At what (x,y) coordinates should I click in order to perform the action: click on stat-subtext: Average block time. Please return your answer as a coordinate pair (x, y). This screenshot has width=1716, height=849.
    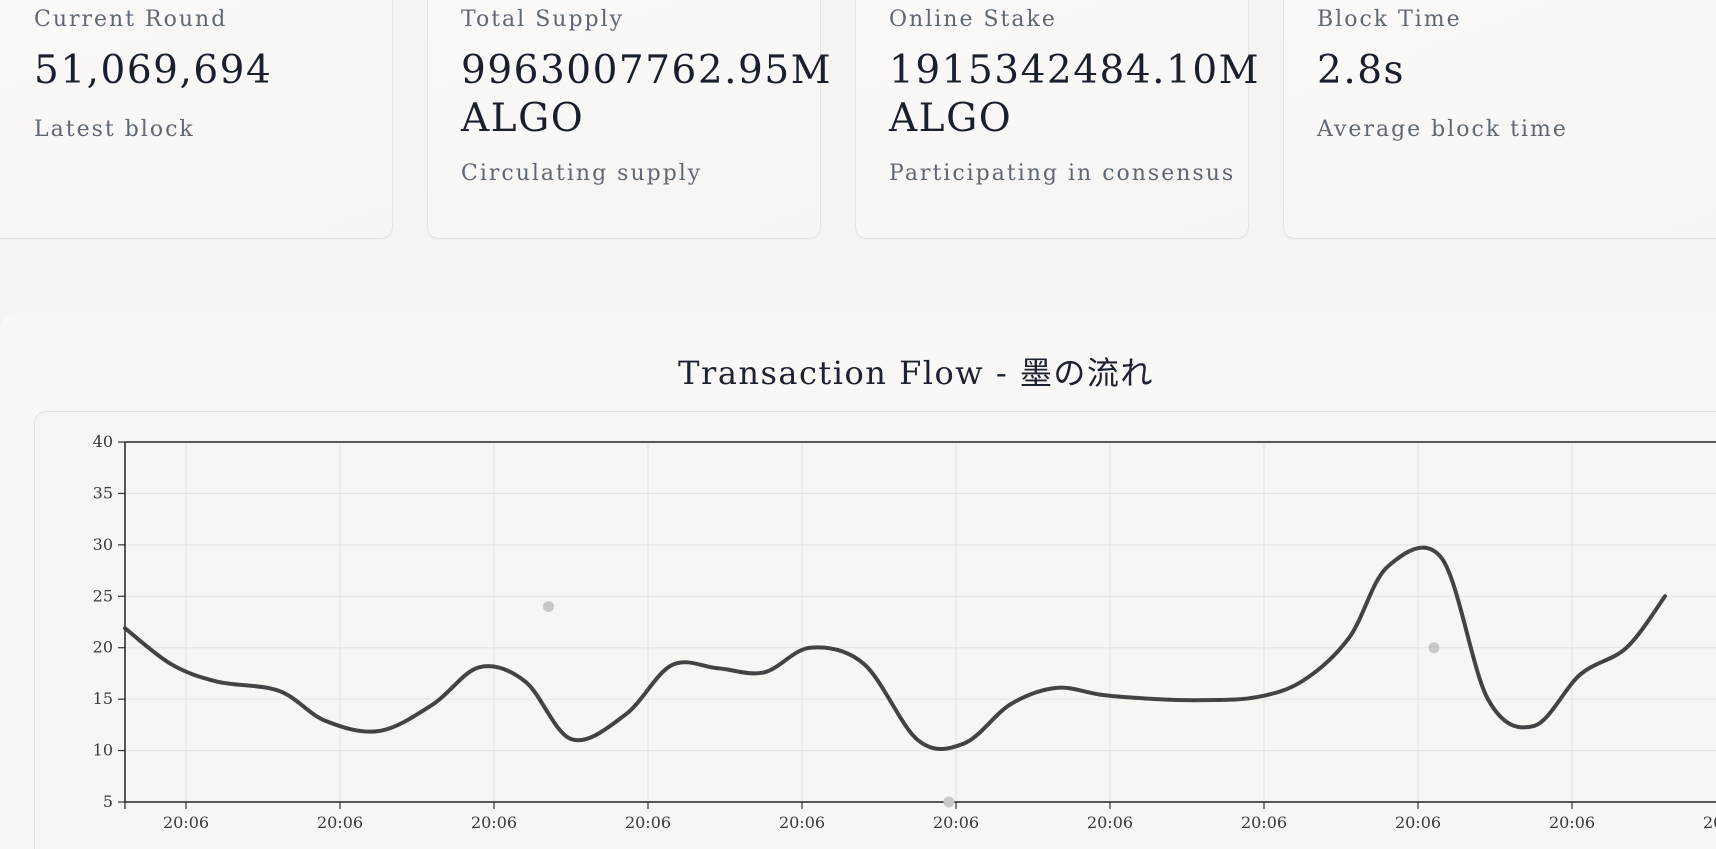
    Looking at the image, I should click on (1442, 129).